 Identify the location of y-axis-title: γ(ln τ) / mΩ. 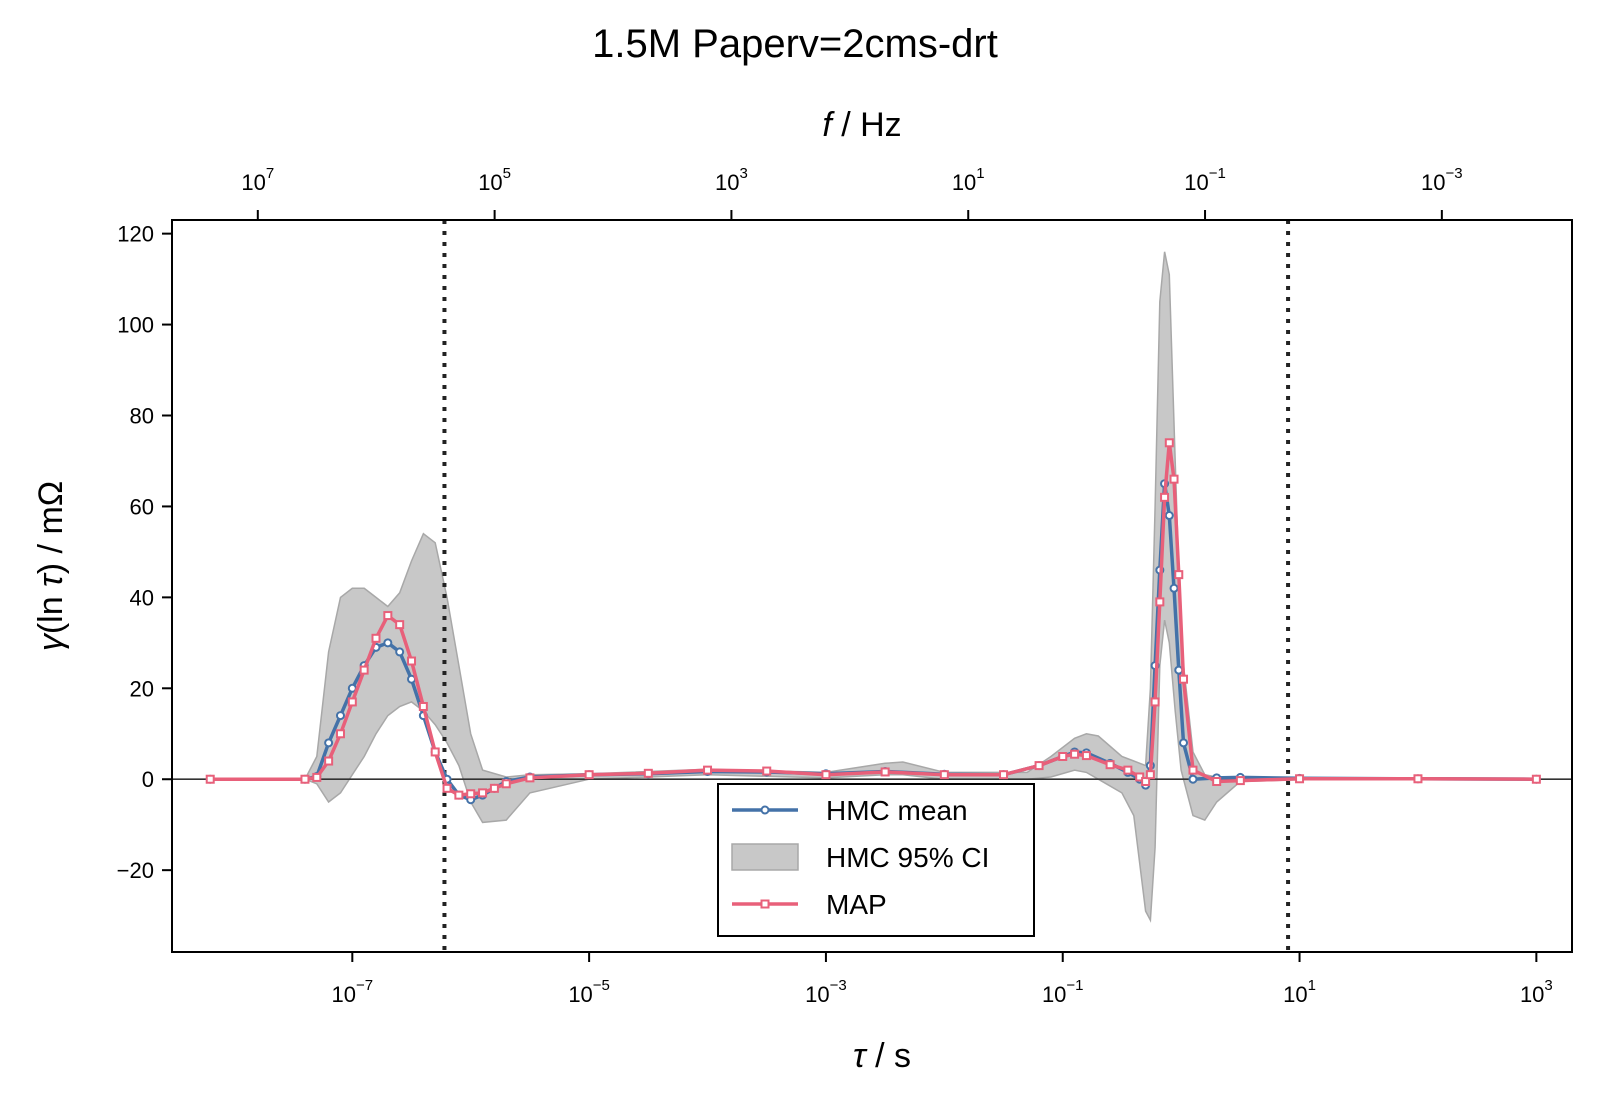
(51, 566).